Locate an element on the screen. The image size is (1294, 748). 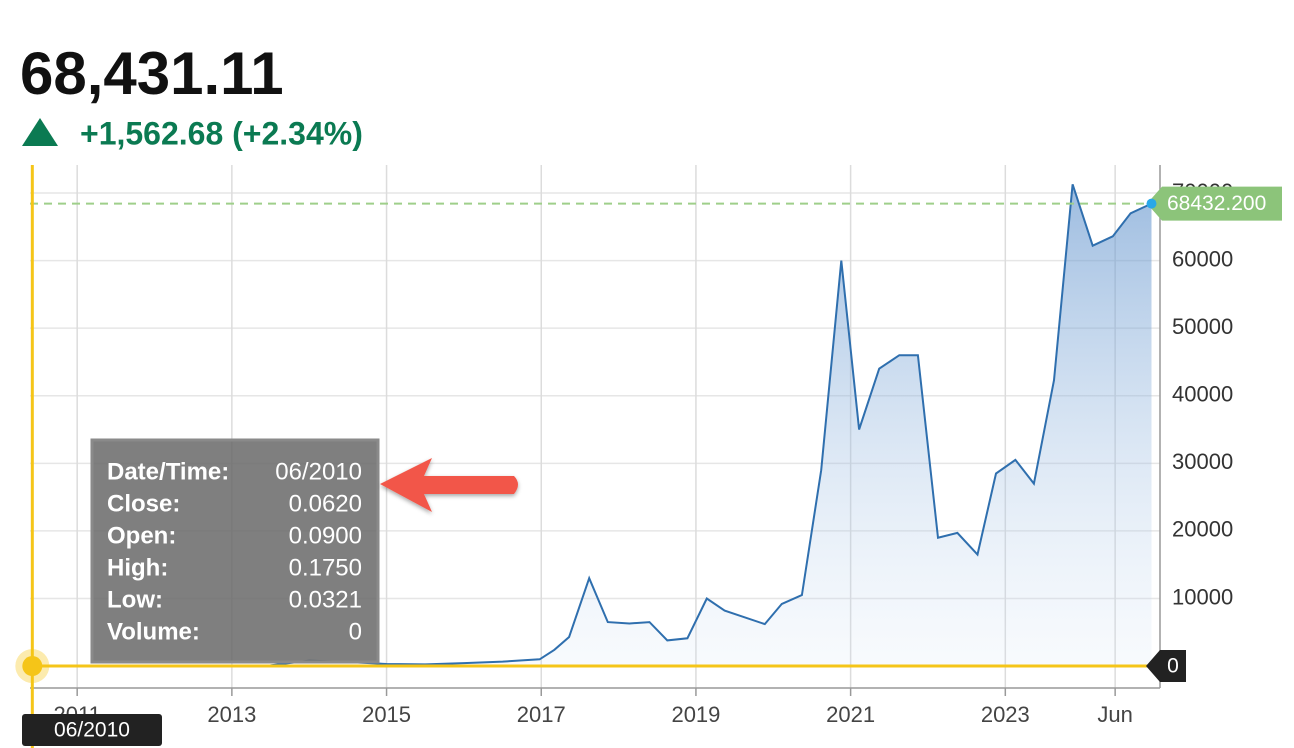
tooltip-label: Open: is located at coordinates (141, 535).